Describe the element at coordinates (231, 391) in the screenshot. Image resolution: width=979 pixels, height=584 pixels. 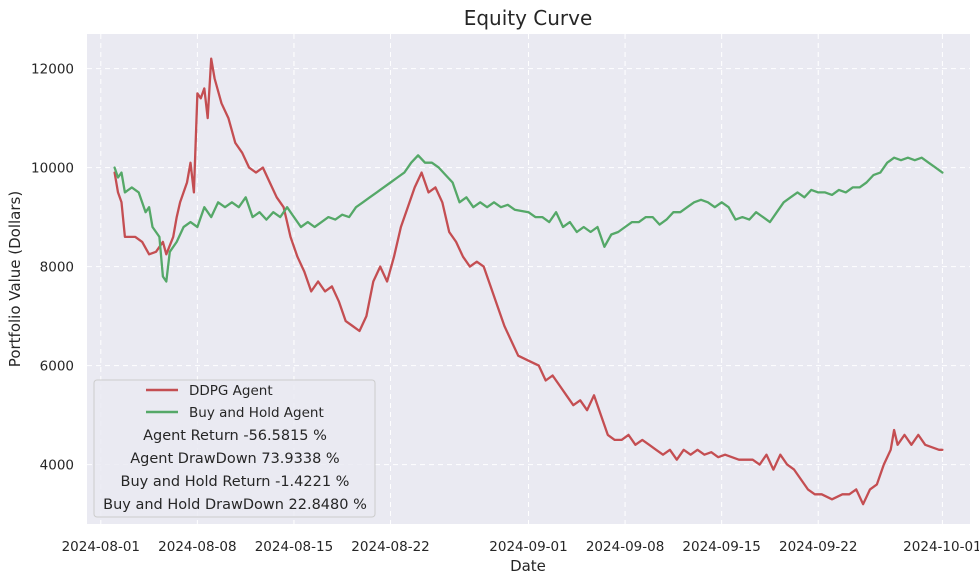
I see `legend-label-ddpg: DDPG Agent` at that location.